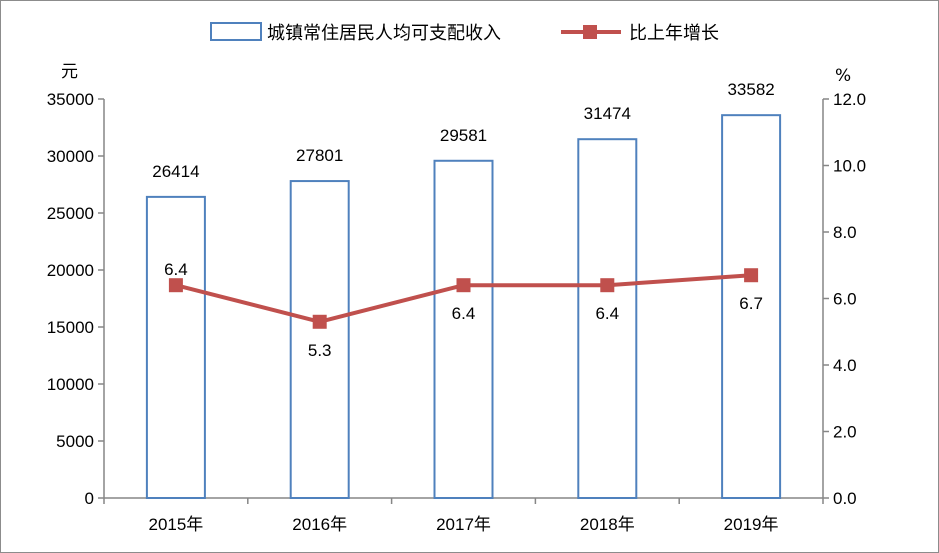  What do you see at coordinates (319, 524) in the screenshot?
I see `x-category-label: 2016年` at bounding box center [319, 524].